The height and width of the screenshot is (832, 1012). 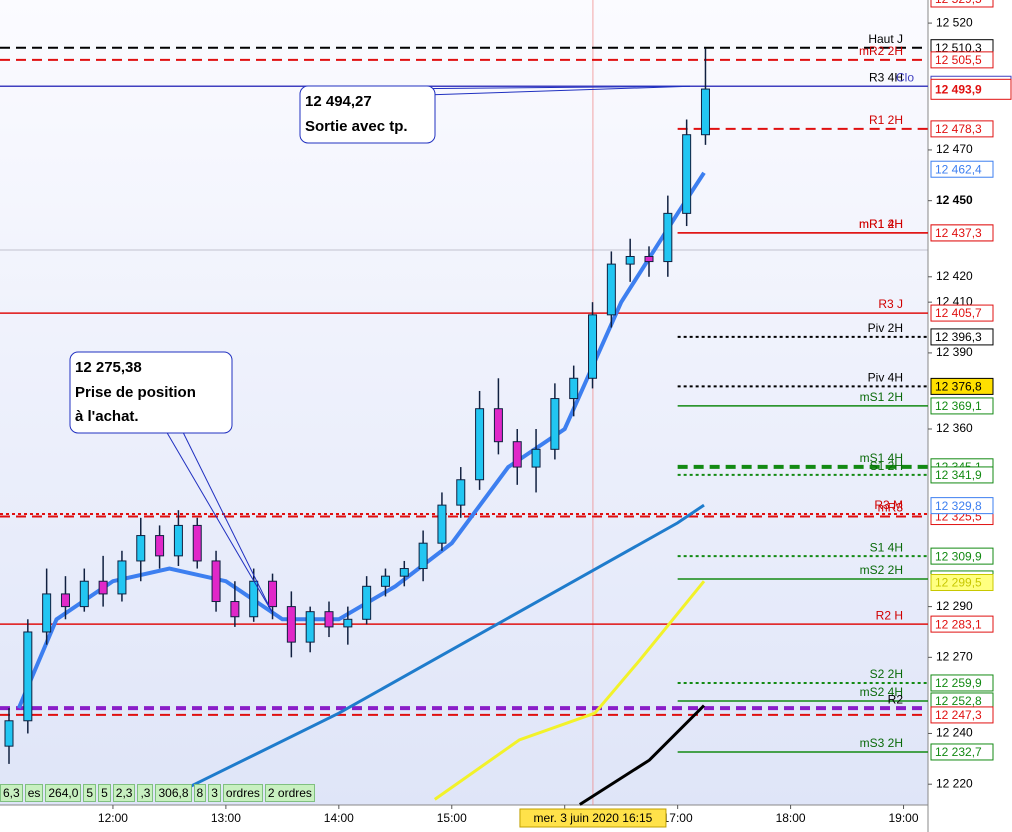 I want to click on close-label: Clo, so click(x=905, y=77).